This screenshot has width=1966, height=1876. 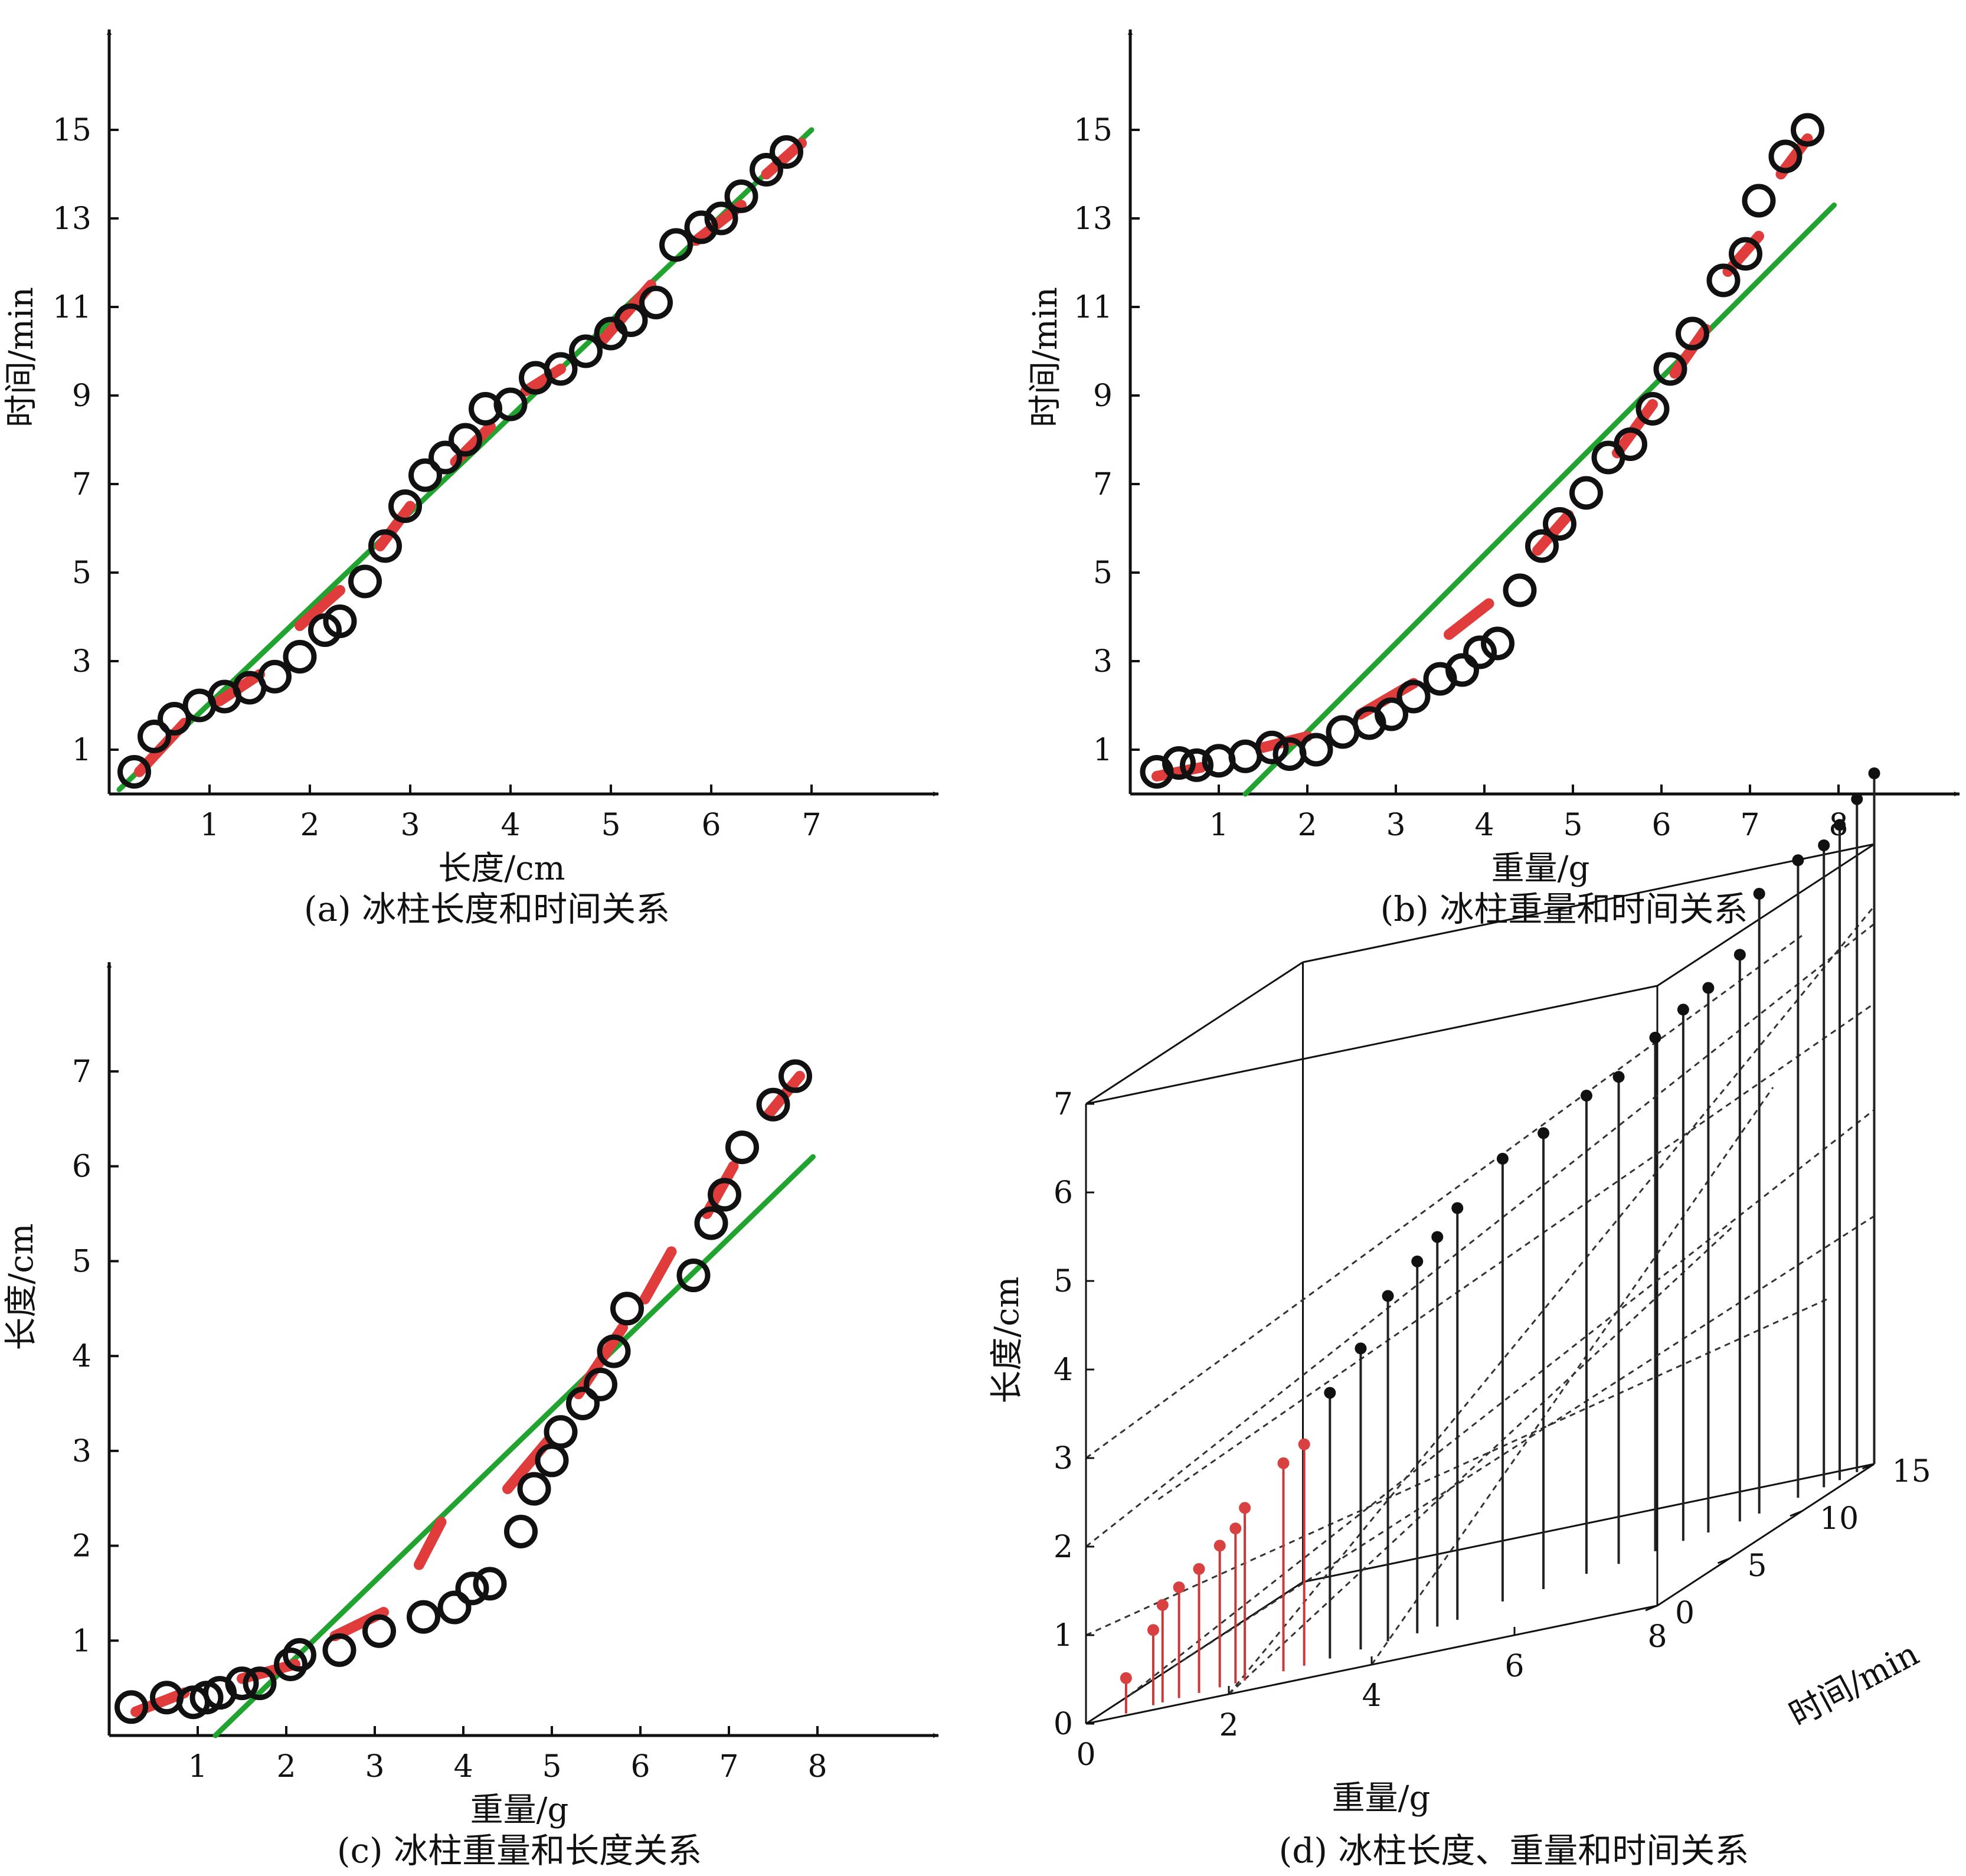 I want to click on panel-c-ytick-label: 3, so click(x=81, y=1451).